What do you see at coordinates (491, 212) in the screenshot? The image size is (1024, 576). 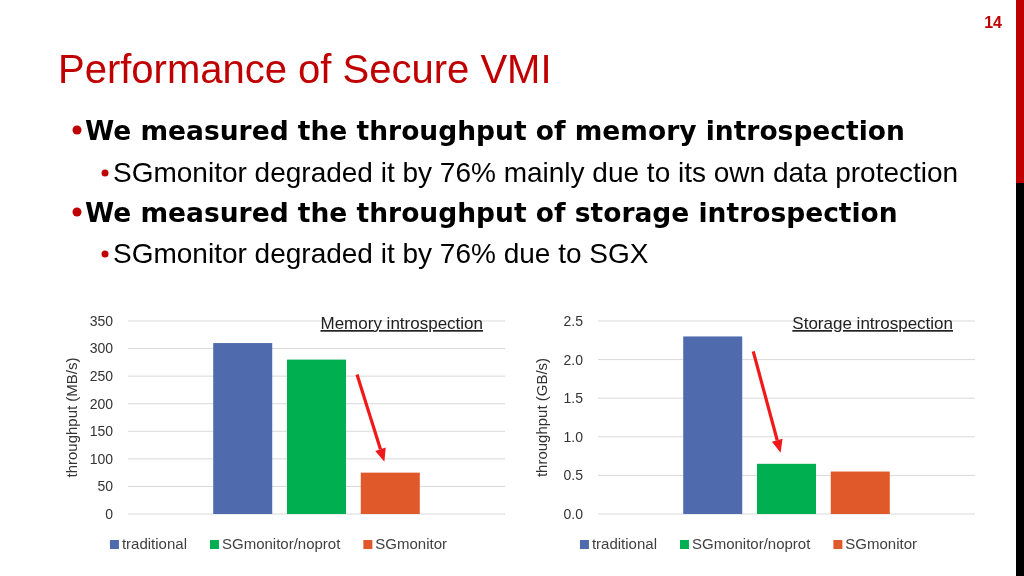 I see `text: We measured the throughput of storage introspection` at bounding box center [491, 212].